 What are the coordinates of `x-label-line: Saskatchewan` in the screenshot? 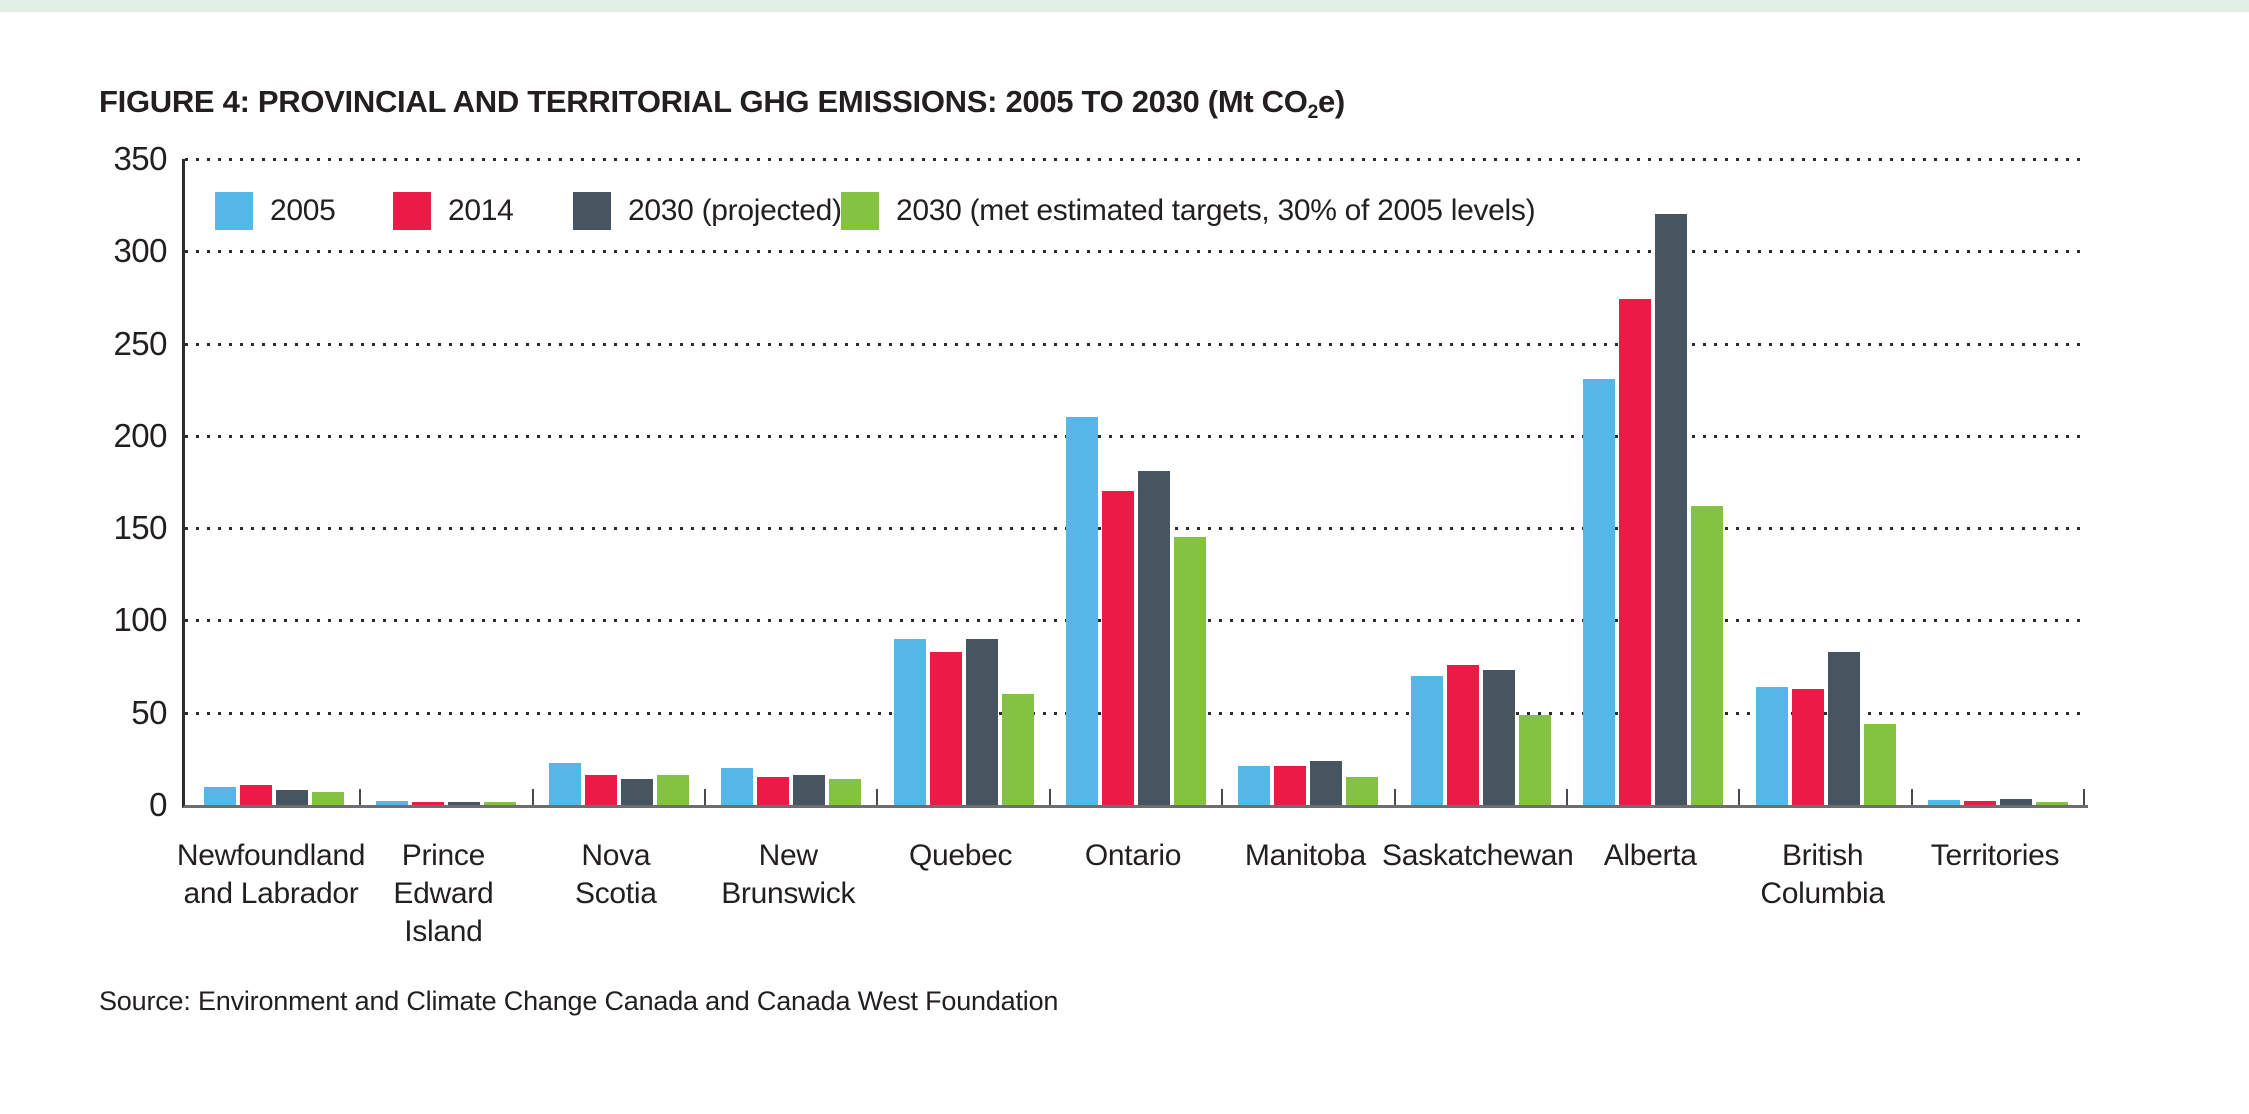 It's located at (1478, 855).